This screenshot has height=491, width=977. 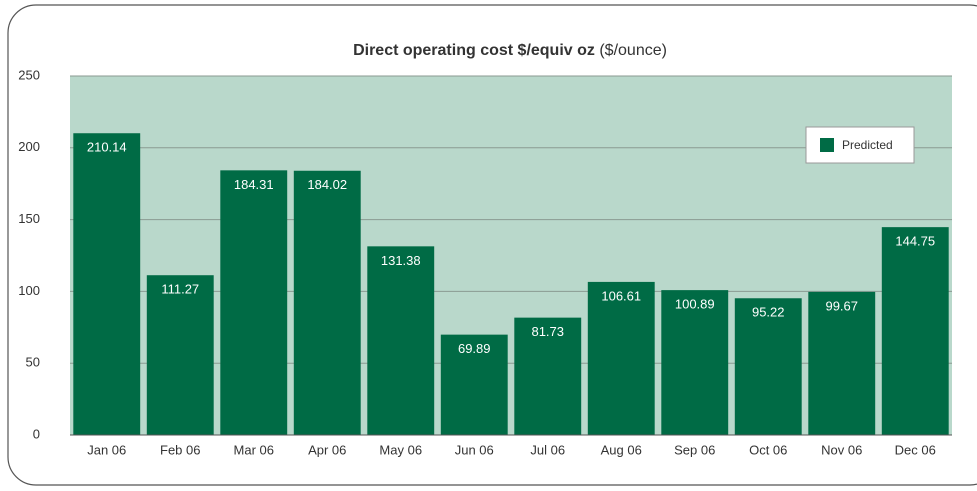 I want to click on title-main: Direct operating cost $/equiv oz, so click(x=474, y=50).